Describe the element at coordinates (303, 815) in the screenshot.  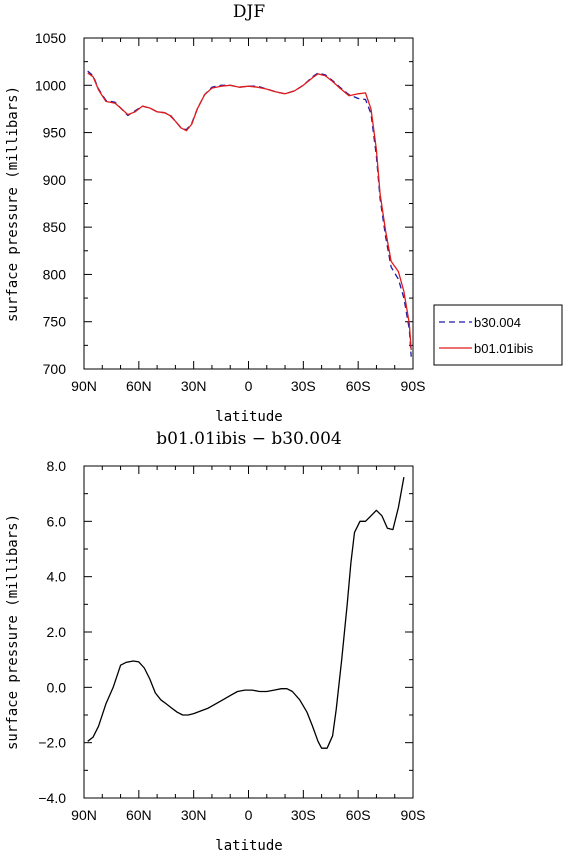
I see `bottom-x-tick-label: 30S` at that location.